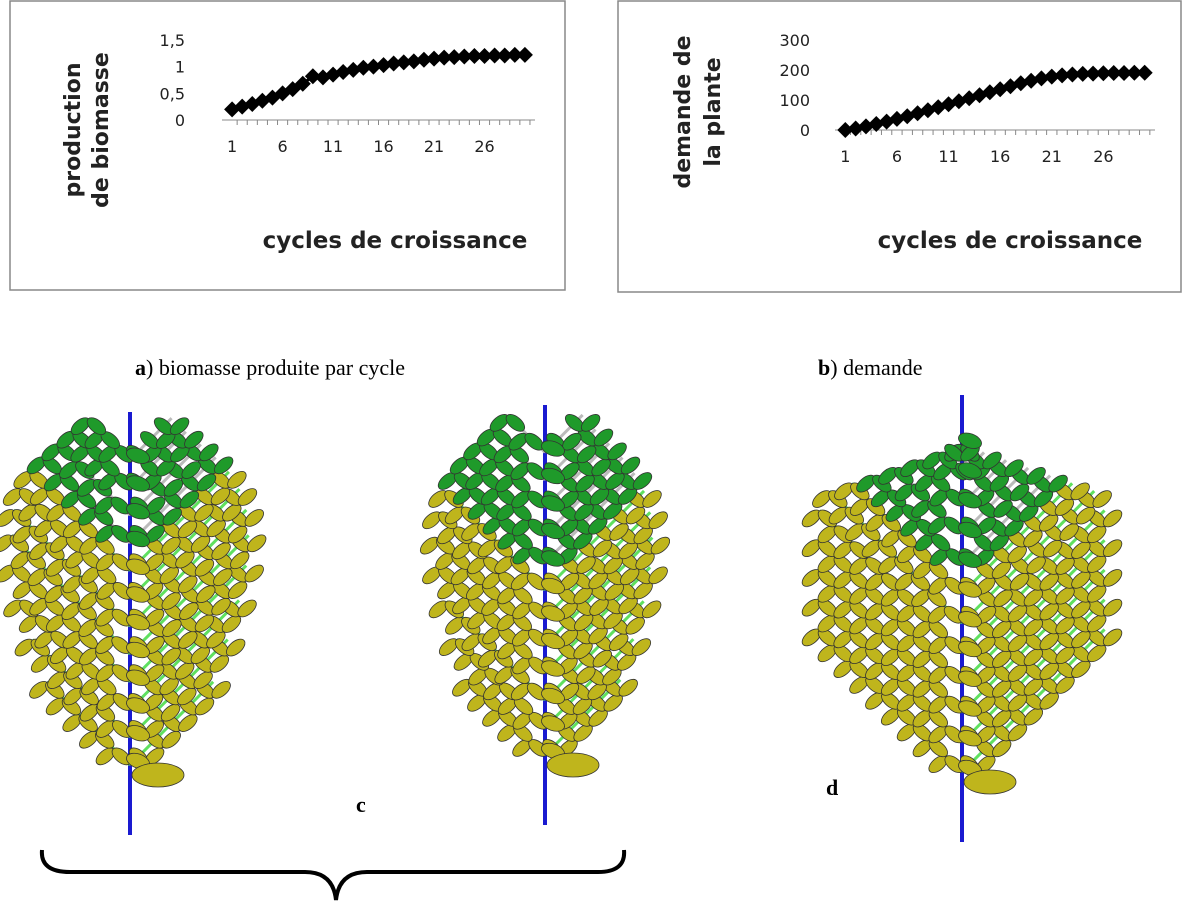 The width and height of the screenshot is (1183, 916). Describe the element at coordinates (1010, 241) in the screenshot. I see `x-axis-title: cycles de croissance` at that location.